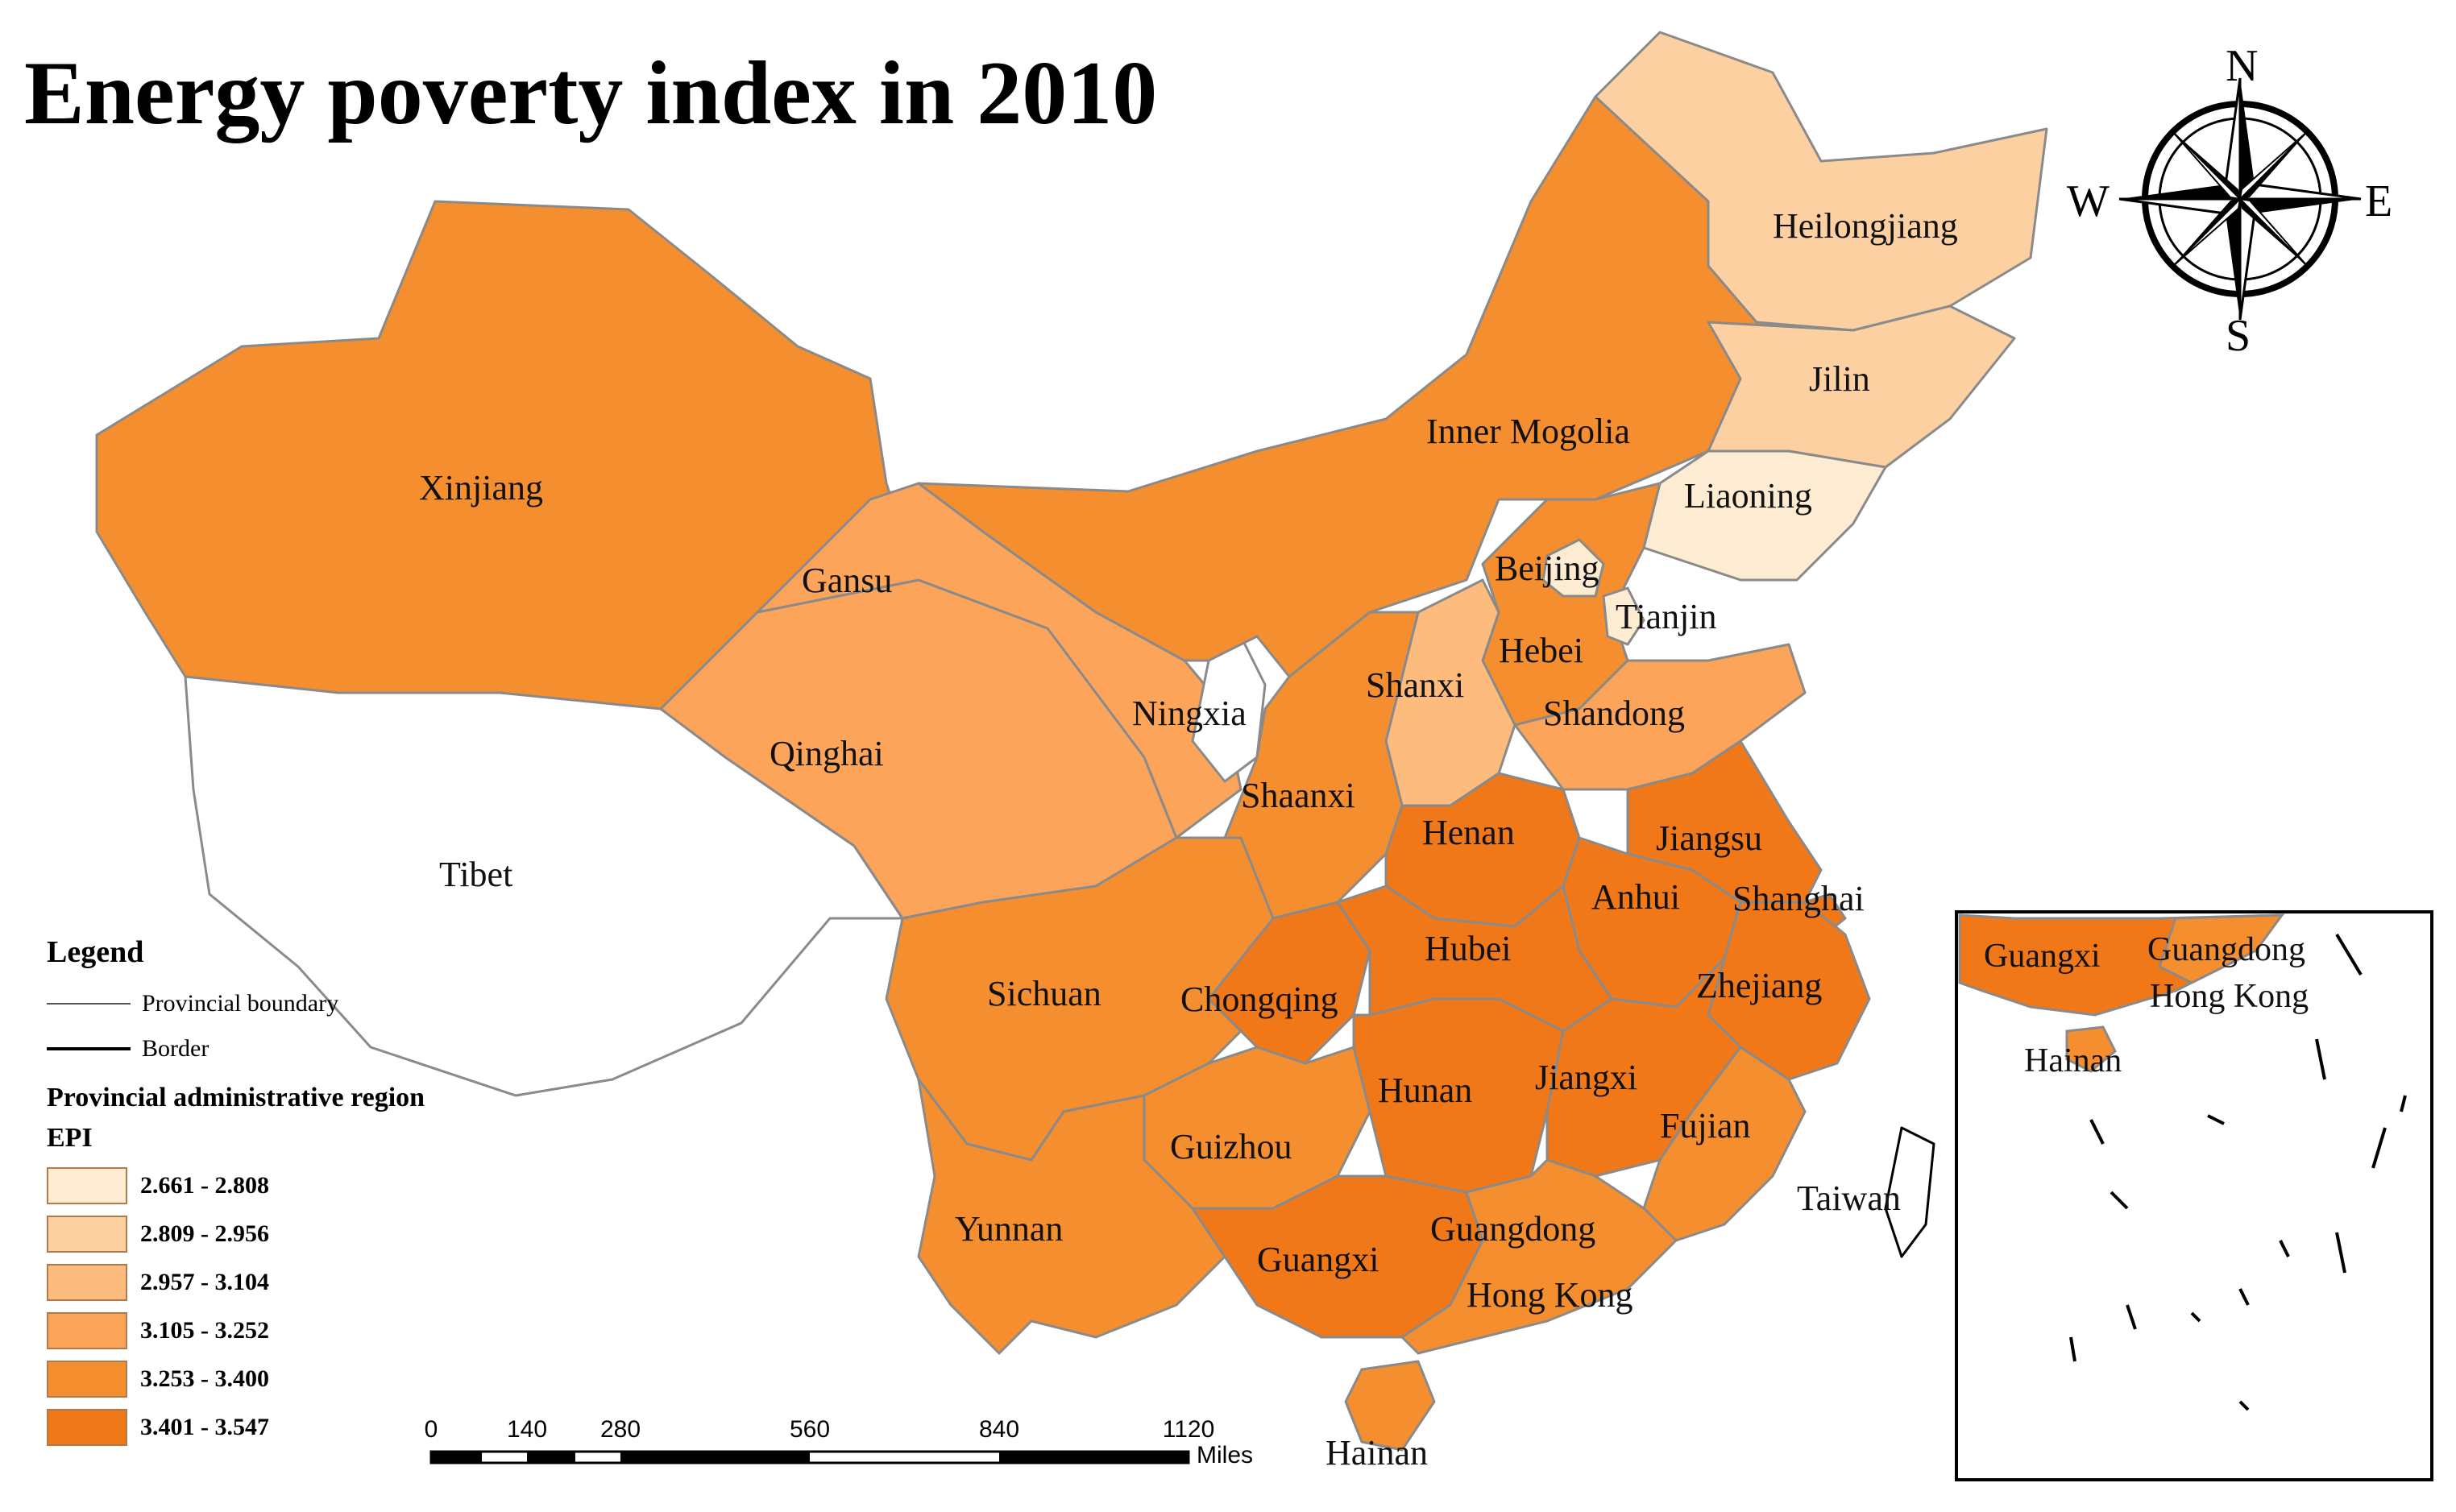 The width and height of the screenshot is (2456, 1512). What do you see at coordinates (1614, 714) in the screenshot?
I see `label-shandong: Shandong` at bounding box center [1614, 714].